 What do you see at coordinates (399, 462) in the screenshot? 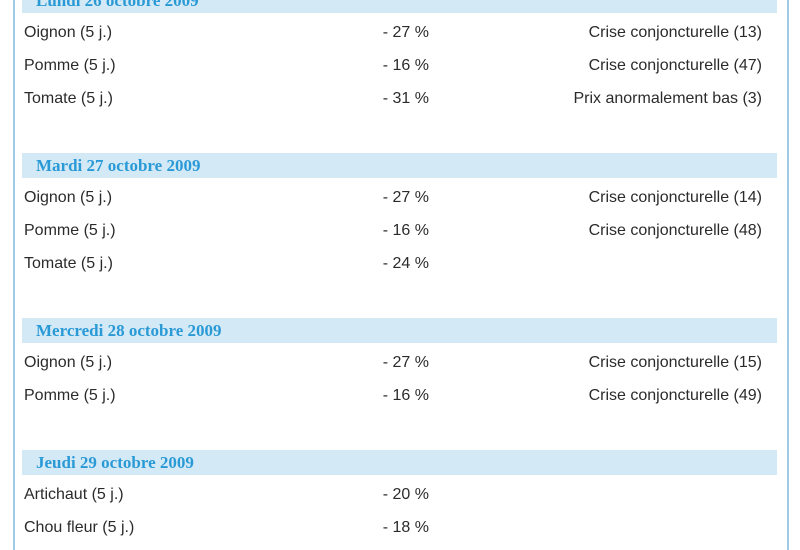
I see `section-header: Jeudi 29 octobre 2009` at bounding box center [399, 462].